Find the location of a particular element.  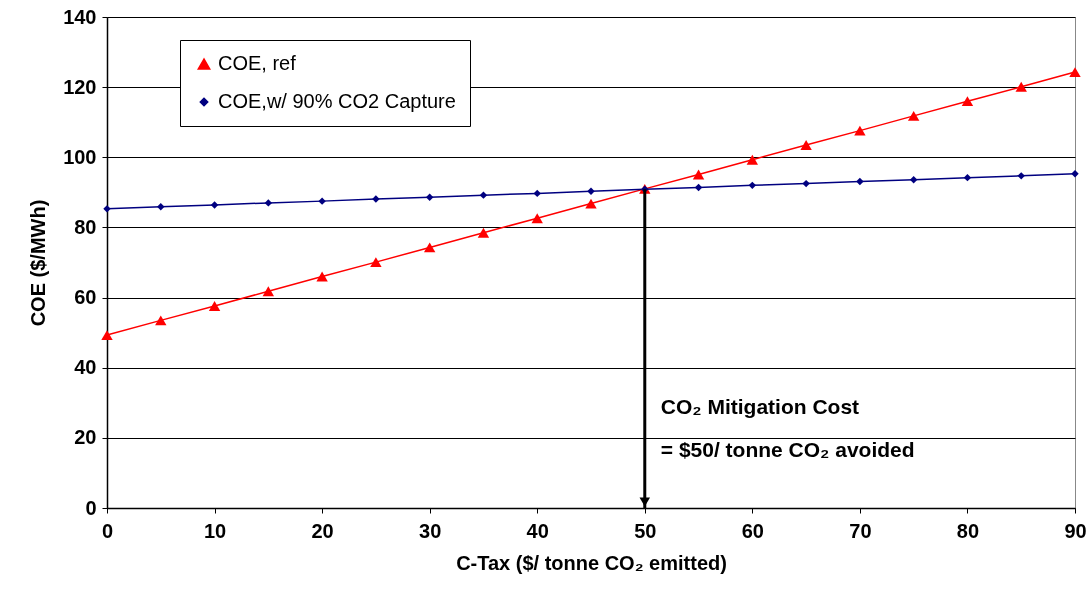

y-axis-title: COE ($/MWh) is located at coordinates (38, 263).